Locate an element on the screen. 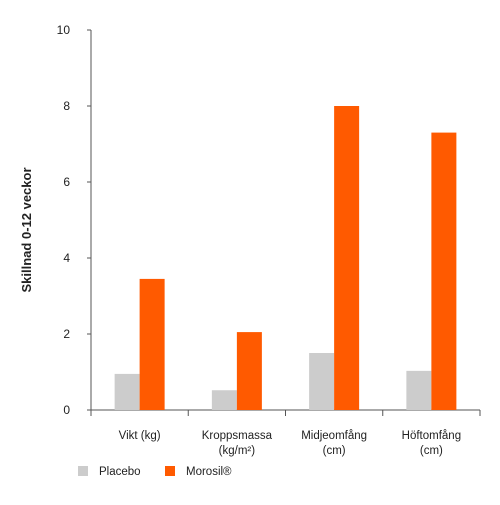  y-ticks: 0 2 4 6 8 10 is located at coordinates (74, 220).